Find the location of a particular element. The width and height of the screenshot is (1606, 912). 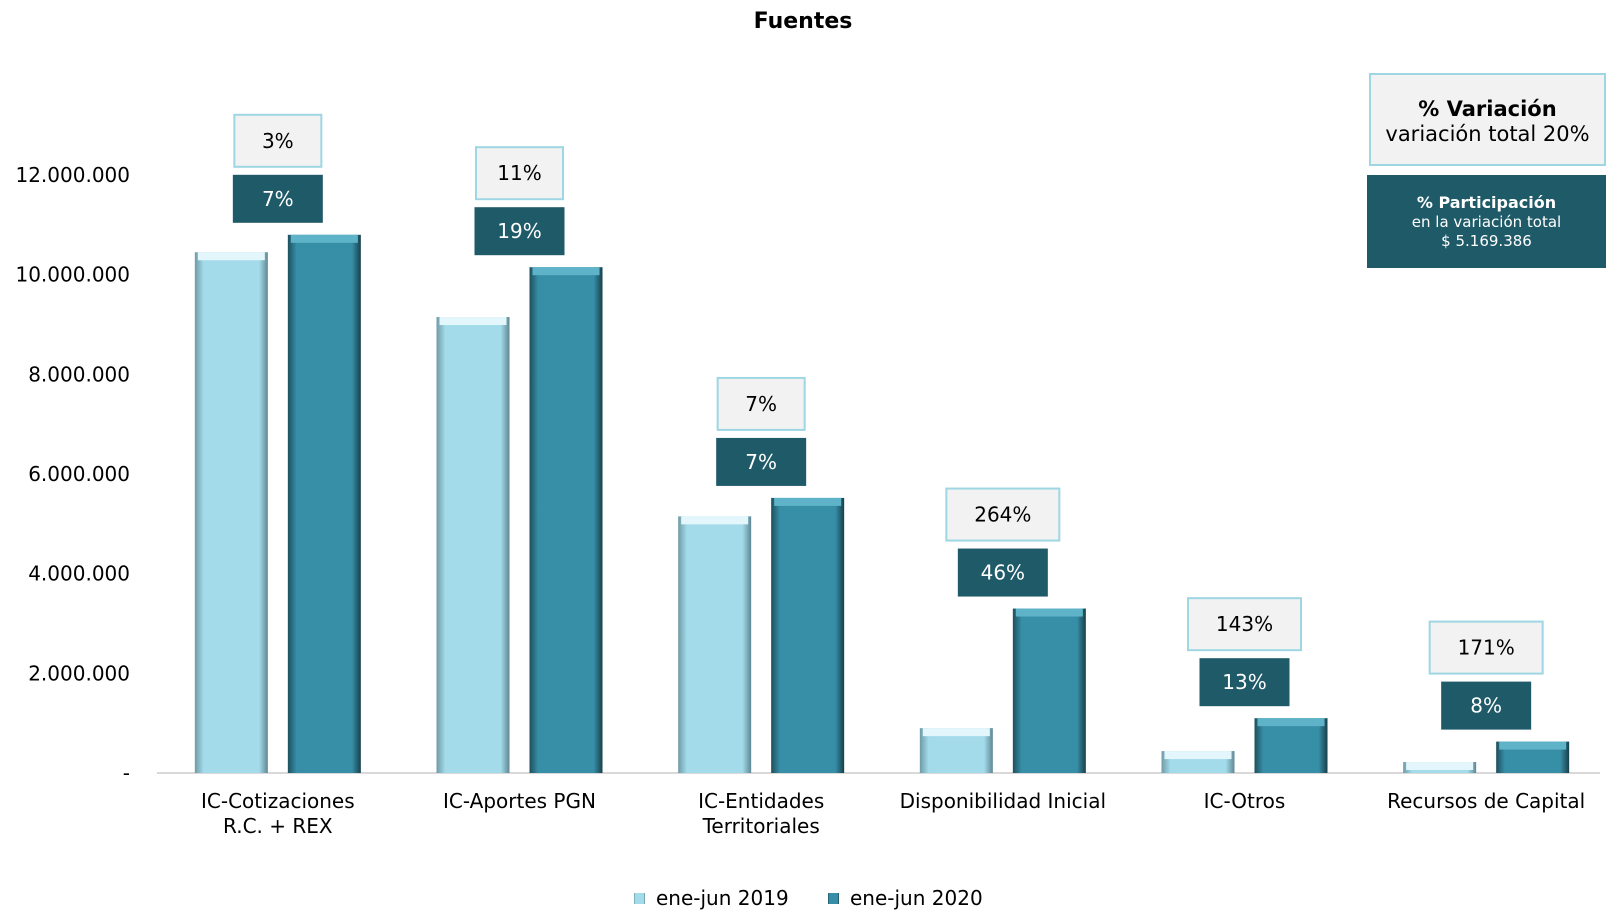

legend-swatch-2019 is located at coordinates (639, 898).